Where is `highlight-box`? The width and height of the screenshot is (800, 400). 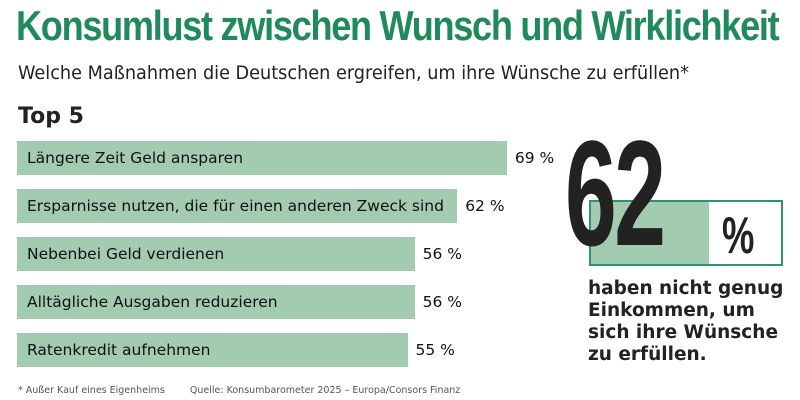 highlight-box is located at coordinates (686, 233).